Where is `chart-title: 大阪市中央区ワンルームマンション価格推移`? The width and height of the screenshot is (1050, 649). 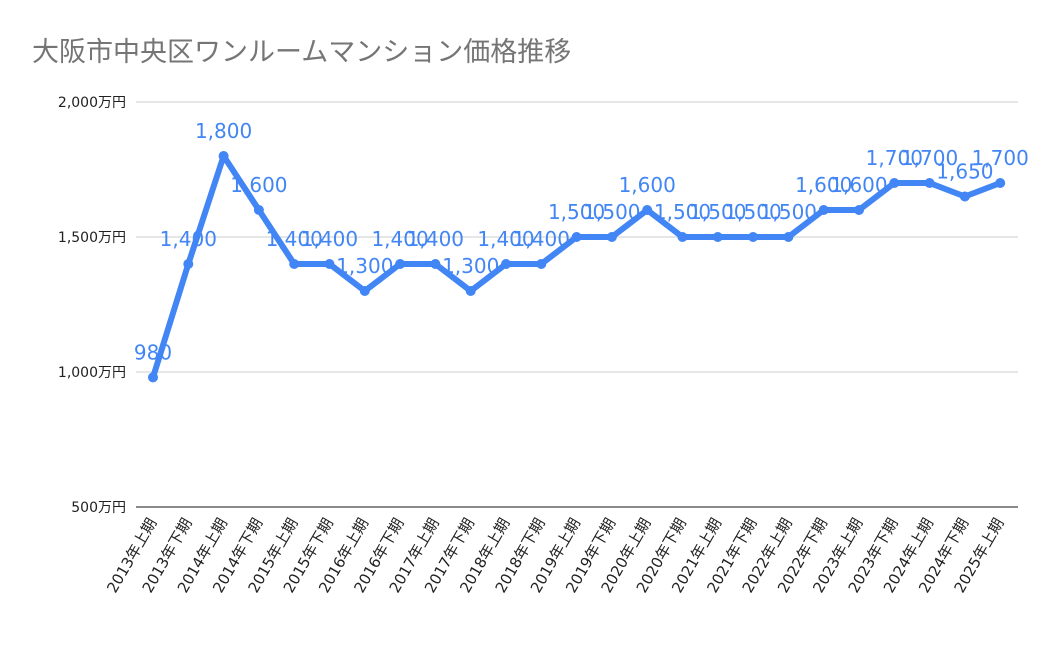
chart-title: 大阪市中央区ワンルームマンション価格推移 is located at coordinates (302, 52).